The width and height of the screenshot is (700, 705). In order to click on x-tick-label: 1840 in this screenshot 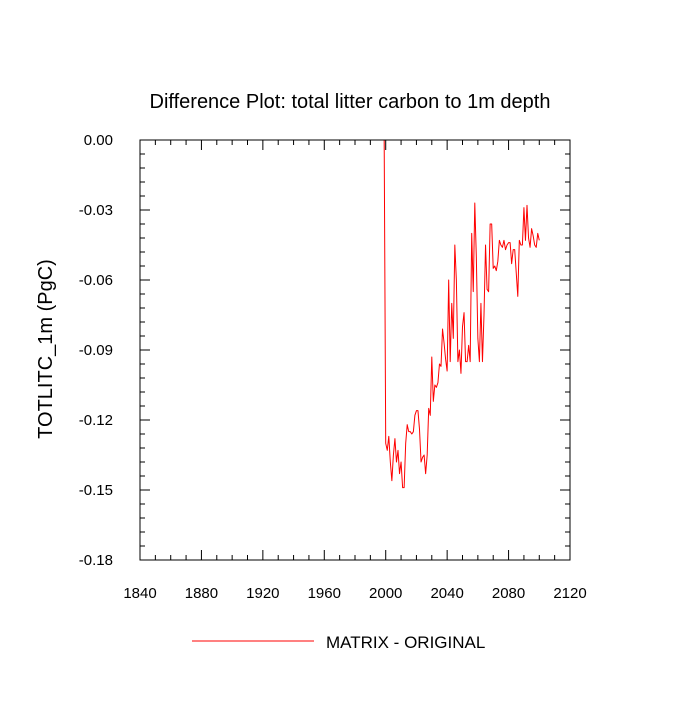, I will do `click(139, 593)`.